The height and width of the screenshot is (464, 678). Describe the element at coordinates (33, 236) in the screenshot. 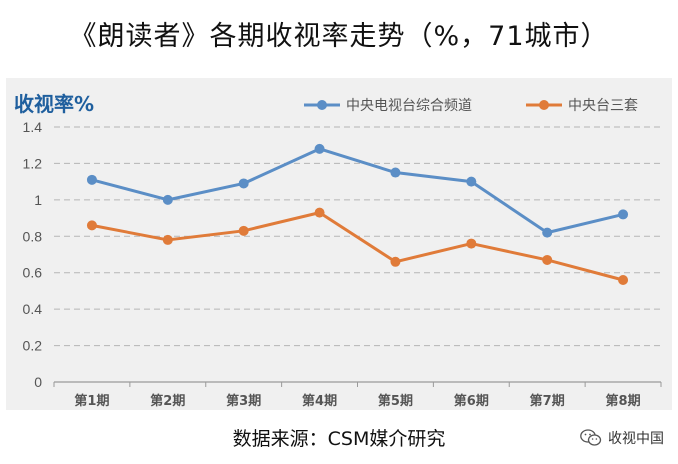

I see `y-tick-label: 0.8` at that location.